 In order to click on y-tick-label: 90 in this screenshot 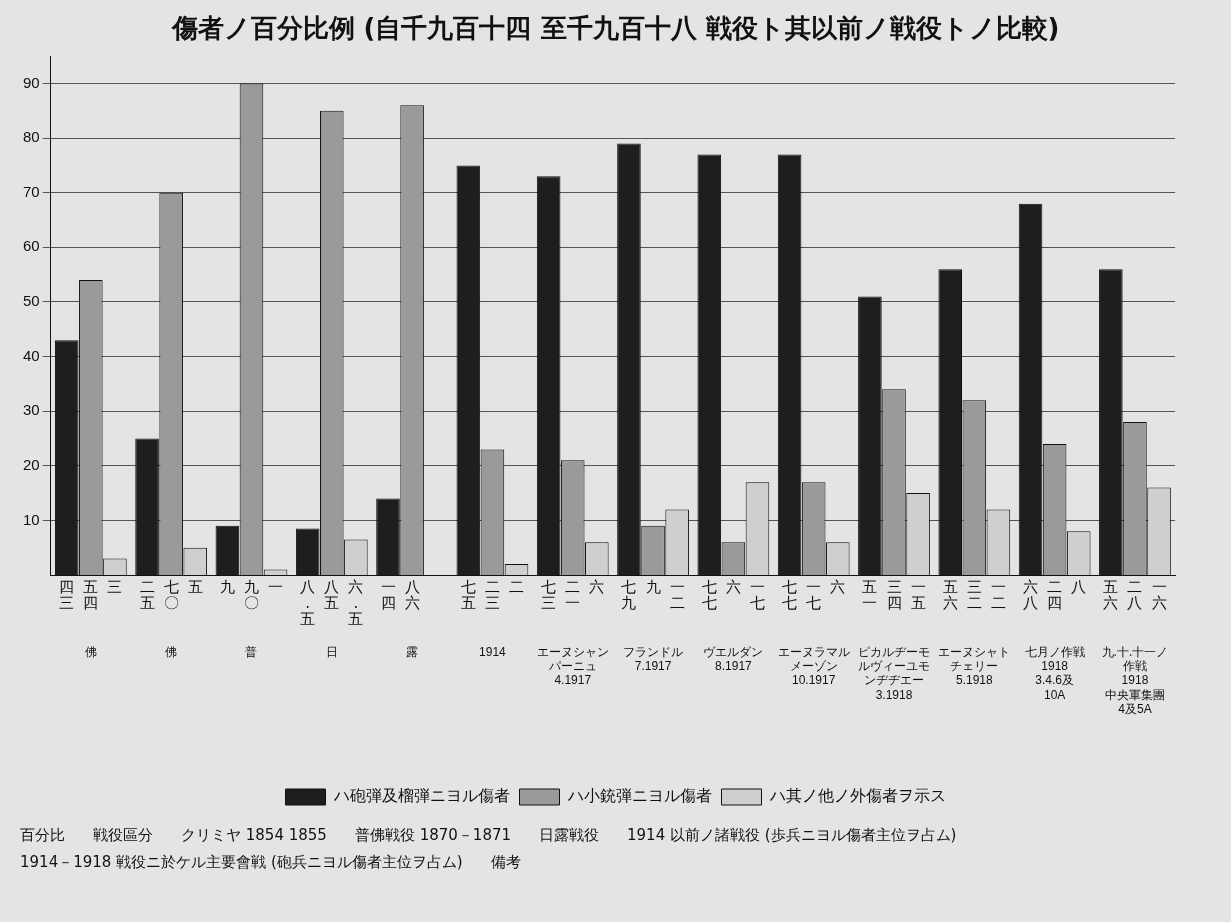, I will do `click(31, 82)`.